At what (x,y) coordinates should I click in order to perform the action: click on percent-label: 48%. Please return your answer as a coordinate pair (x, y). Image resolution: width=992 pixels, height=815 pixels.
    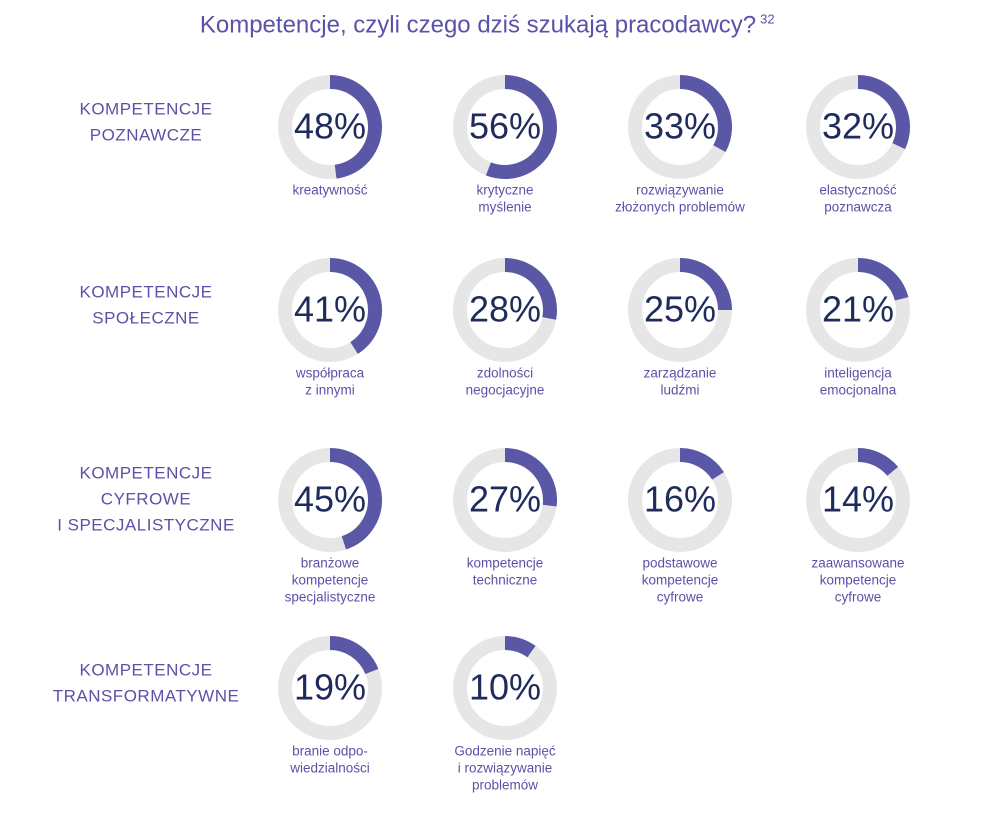
    Looking at the image, I should click on (330, 126).